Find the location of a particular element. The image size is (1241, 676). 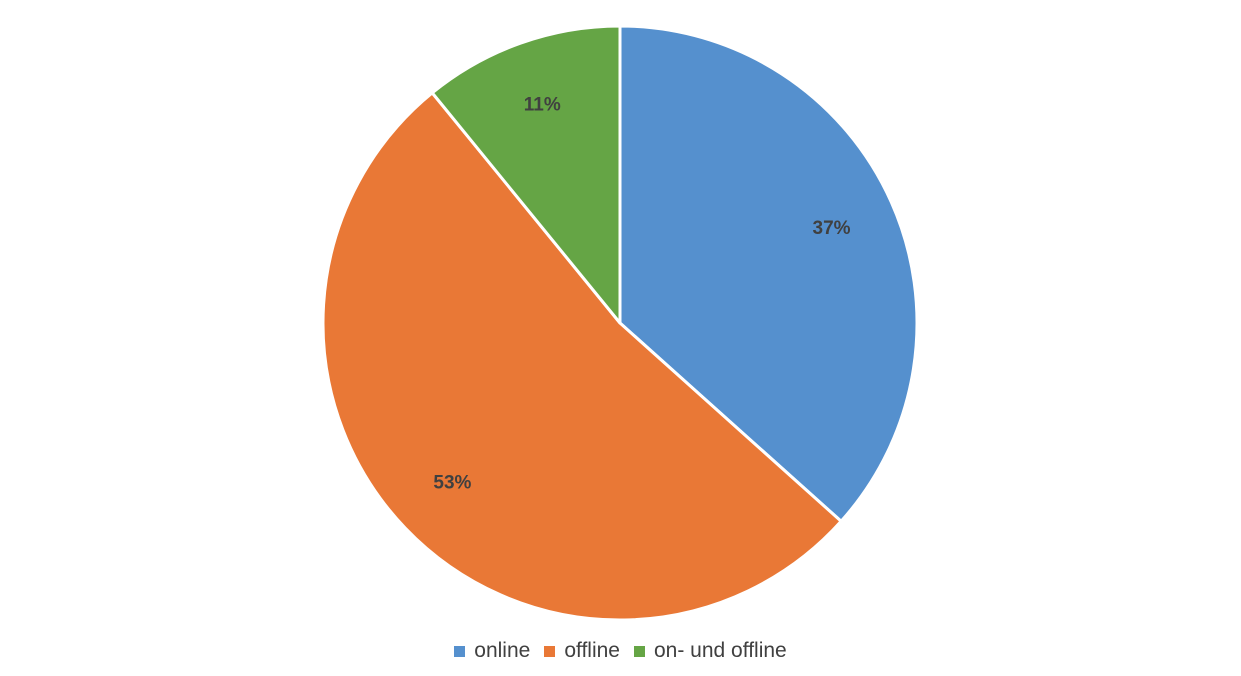

legend-item-offline: offline is located at coordinates (582, 651).